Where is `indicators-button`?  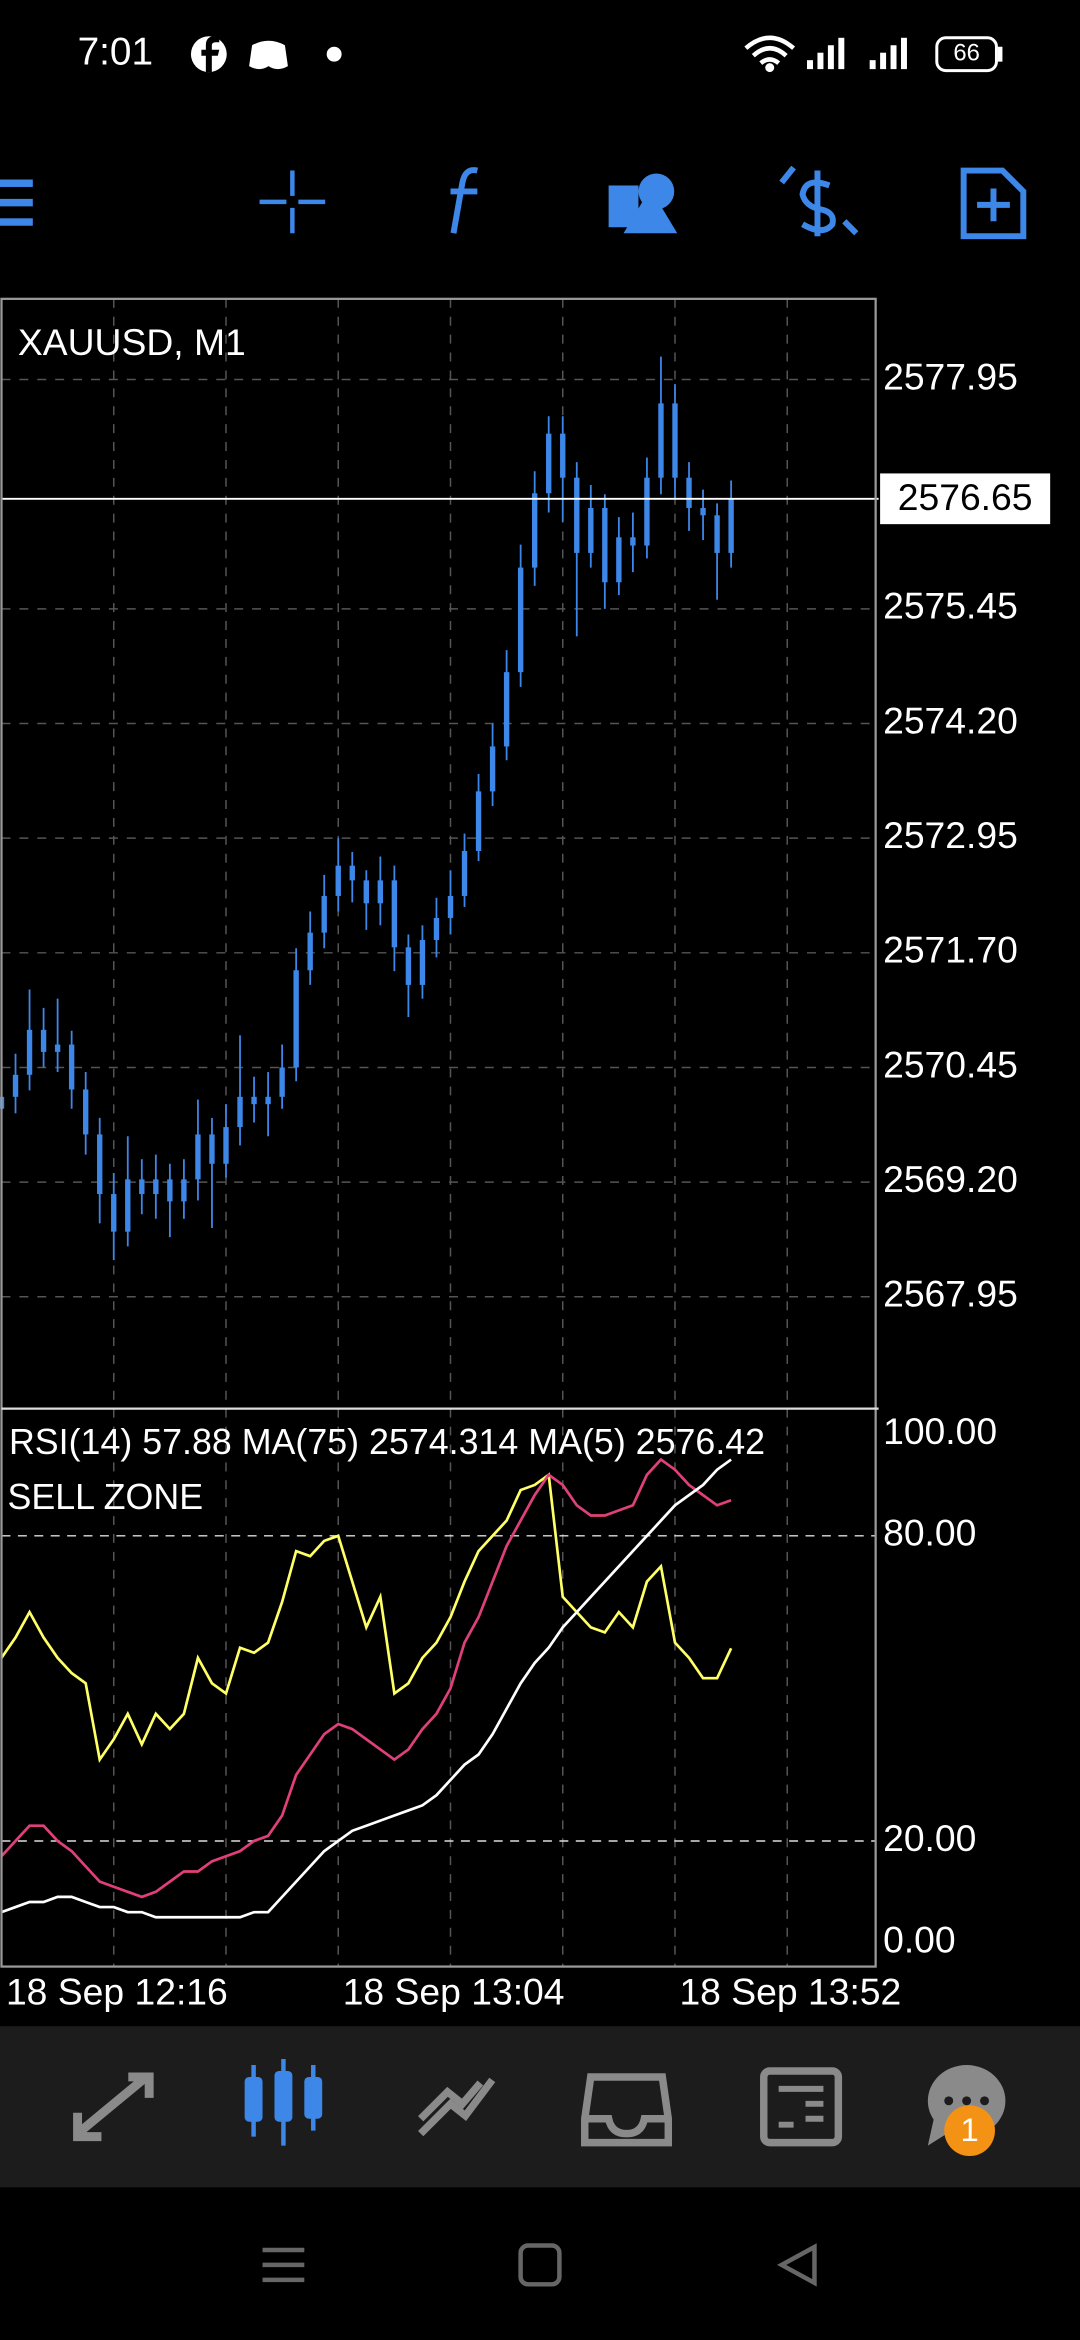
indicators-button is located at coordinates (464, 200).